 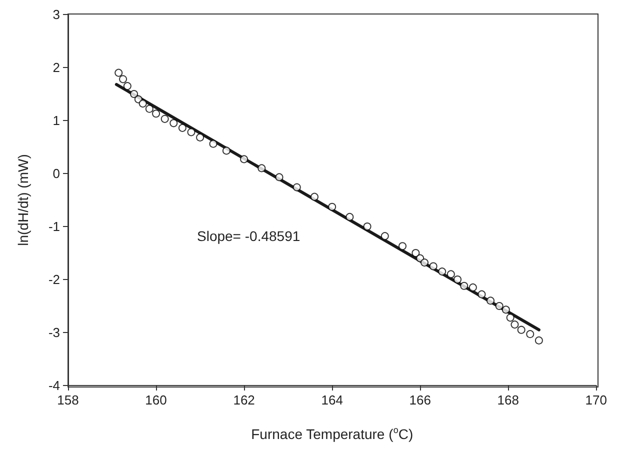 I want to click on x-tick-label: 168, so click(x=508, y=400).